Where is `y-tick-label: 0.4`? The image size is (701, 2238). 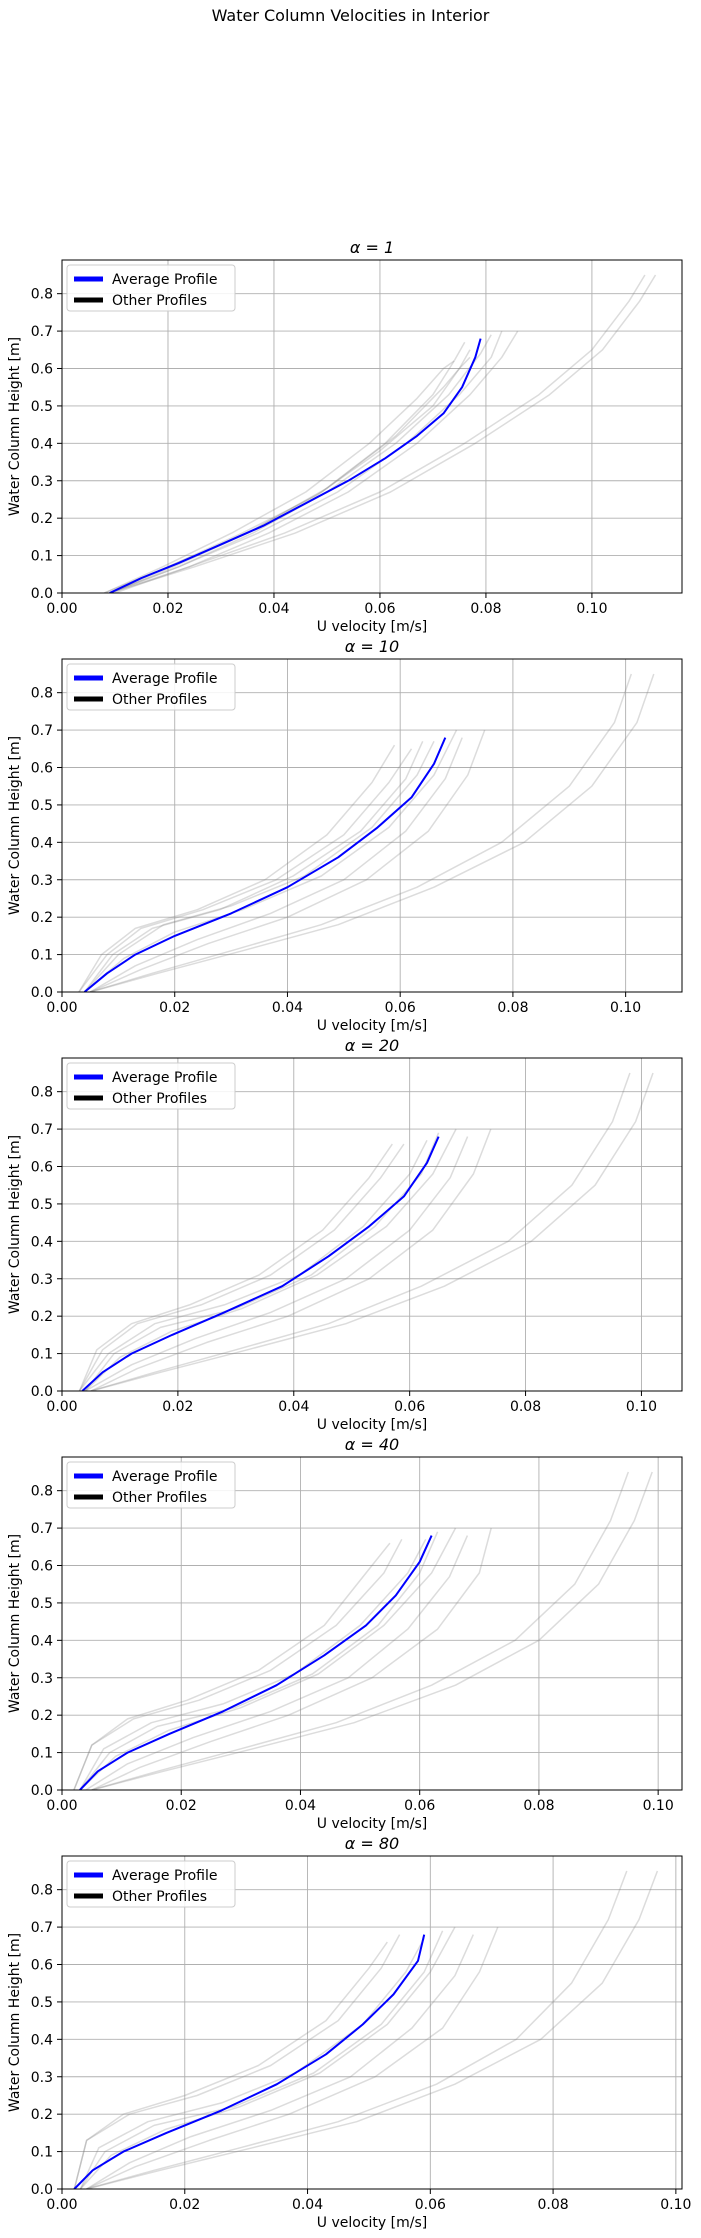
y-tick-label: 0.4 is located at coordinates (42, 444).